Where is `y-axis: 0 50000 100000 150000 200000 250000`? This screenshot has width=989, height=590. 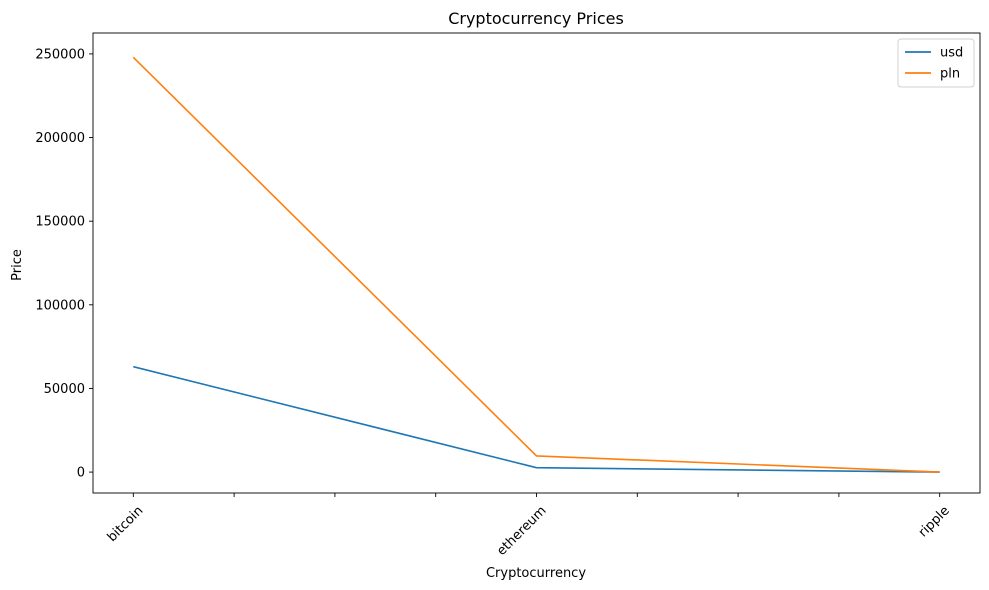 y-axis: 0 50000 100000 150000 200000 250000 is located at coordinates (64, 264).